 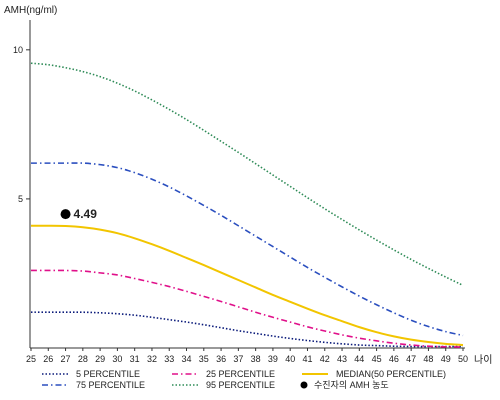 What do you see at coordinates (238, 359) in the screenshot?
I see `x-tick-label: 37` at bounding box center [238, 359].